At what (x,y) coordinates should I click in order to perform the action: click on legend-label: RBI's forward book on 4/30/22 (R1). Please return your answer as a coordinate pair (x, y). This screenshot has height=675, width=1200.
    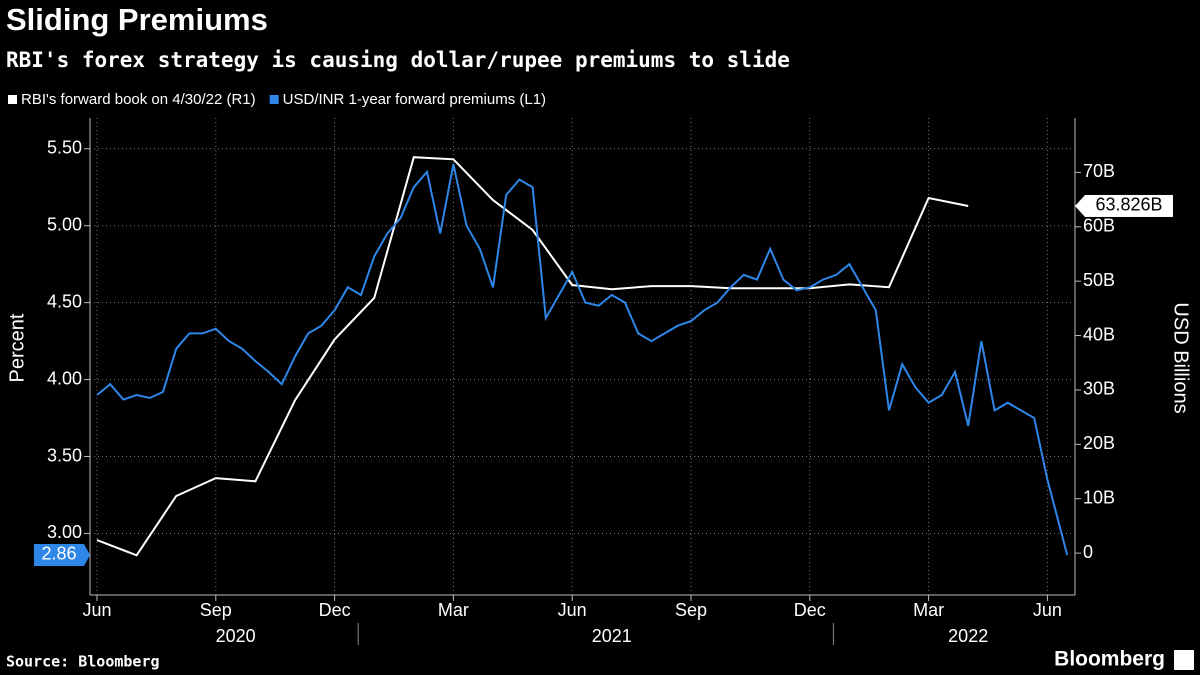
    Looking at the image, I should click on (138, 99).